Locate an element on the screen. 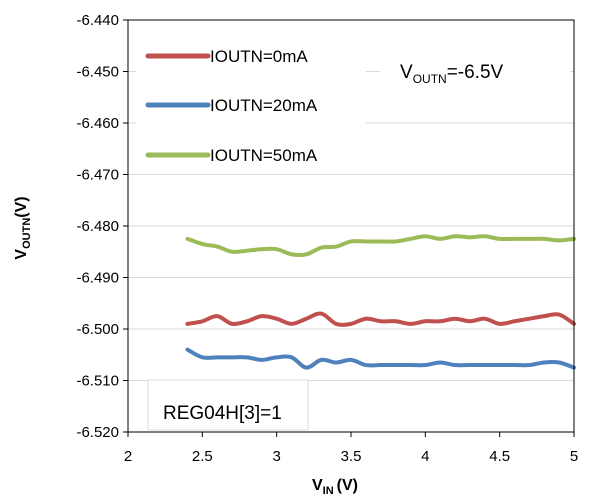  y-tick-label: -6.470 is located at coordinates (97, 175).